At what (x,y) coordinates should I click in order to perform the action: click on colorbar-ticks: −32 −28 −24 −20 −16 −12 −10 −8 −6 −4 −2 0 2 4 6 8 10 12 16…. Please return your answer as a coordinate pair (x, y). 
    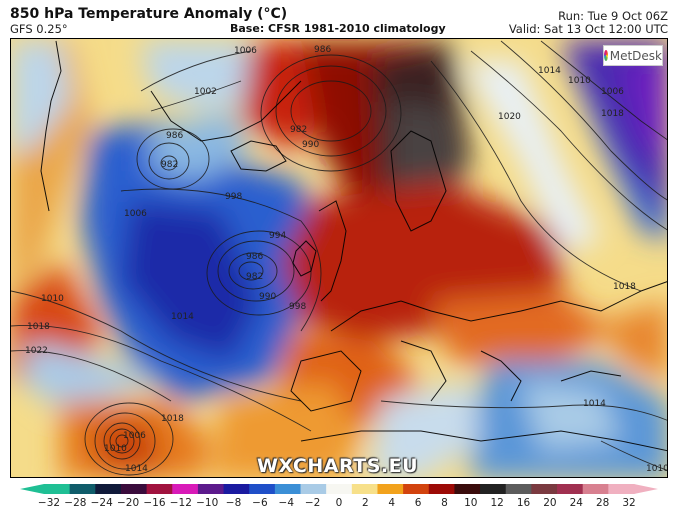
    Looking at the image, I should click on (339, 504).